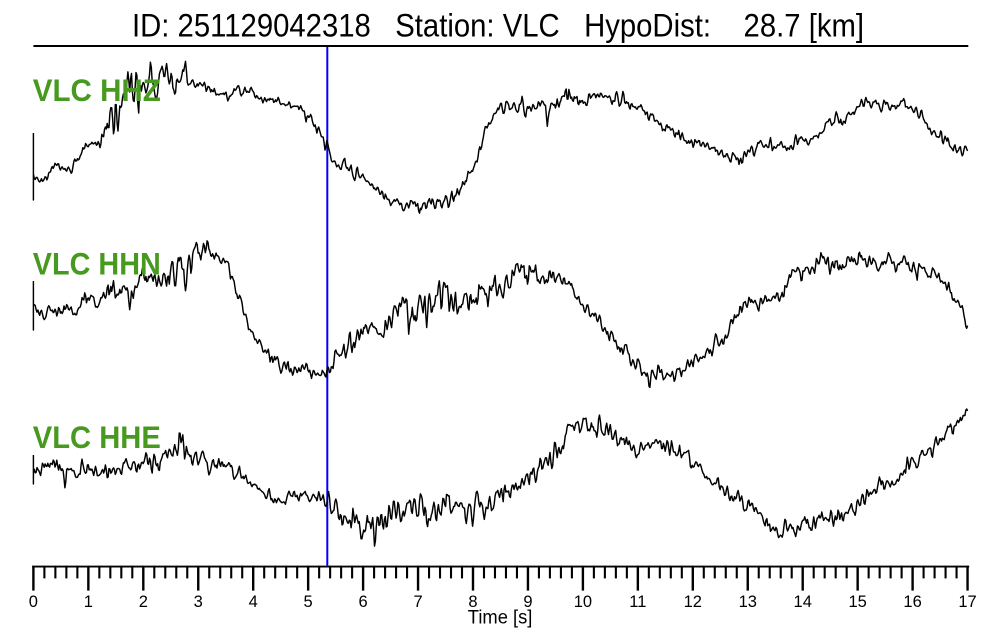 The height and width of the screenshot is (640, 1000). I want to click on svg-text: 8, so click(472, 602).